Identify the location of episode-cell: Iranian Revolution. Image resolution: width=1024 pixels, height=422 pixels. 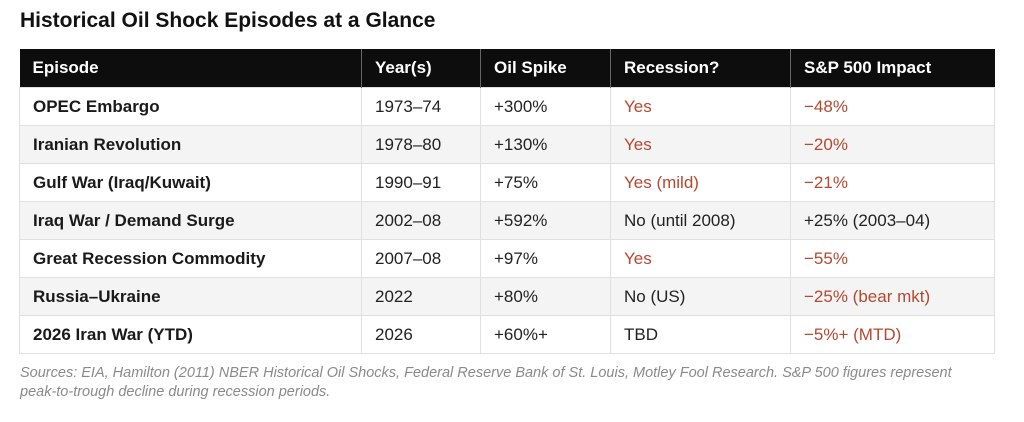
(190, 144).